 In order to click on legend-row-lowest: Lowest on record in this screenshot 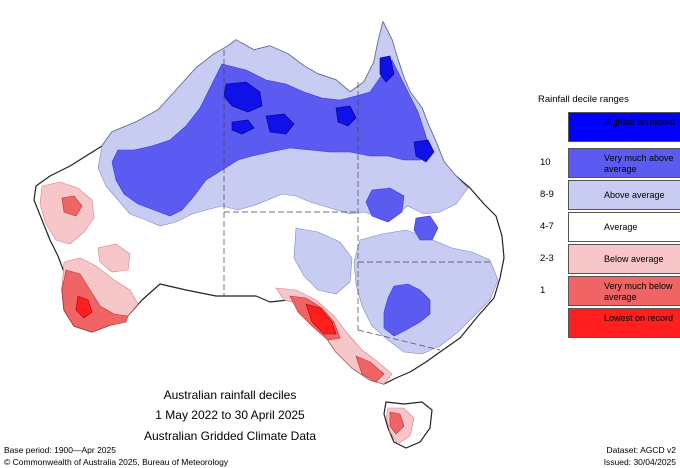, I will do `click(609, 323)`.